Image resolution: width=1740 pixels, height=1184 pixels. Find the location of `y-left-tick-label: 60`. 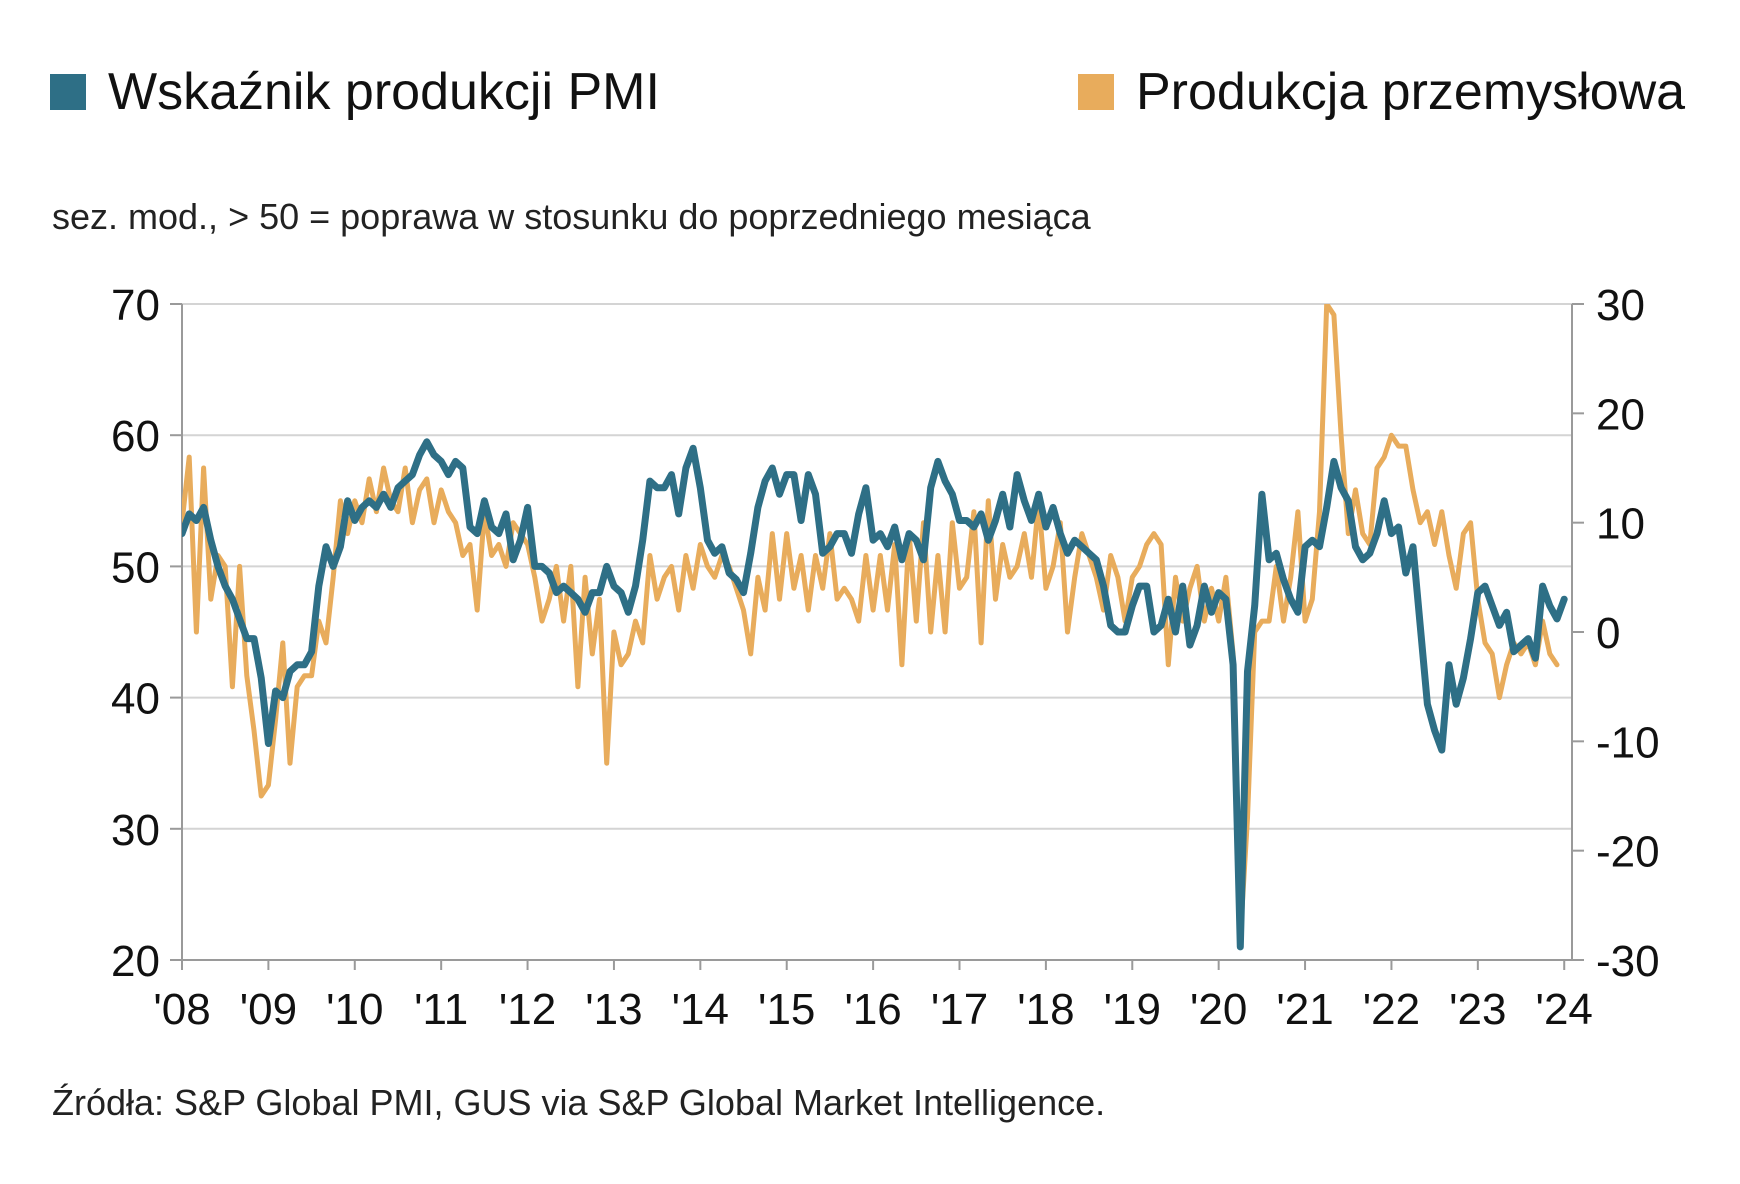

y-left-tick-label: 60 is located at coordinates (135, 436).